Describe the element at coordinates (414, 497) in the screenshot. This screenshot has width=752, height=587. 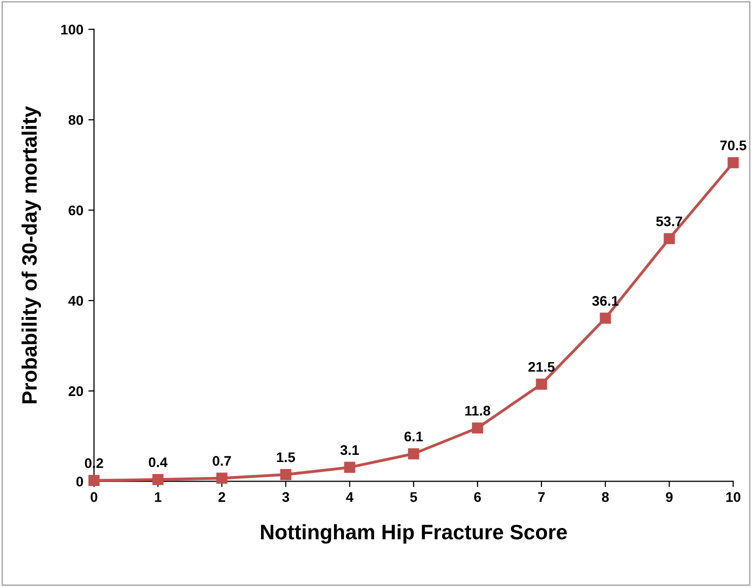
I see `x-tick-label: 5` at that location.